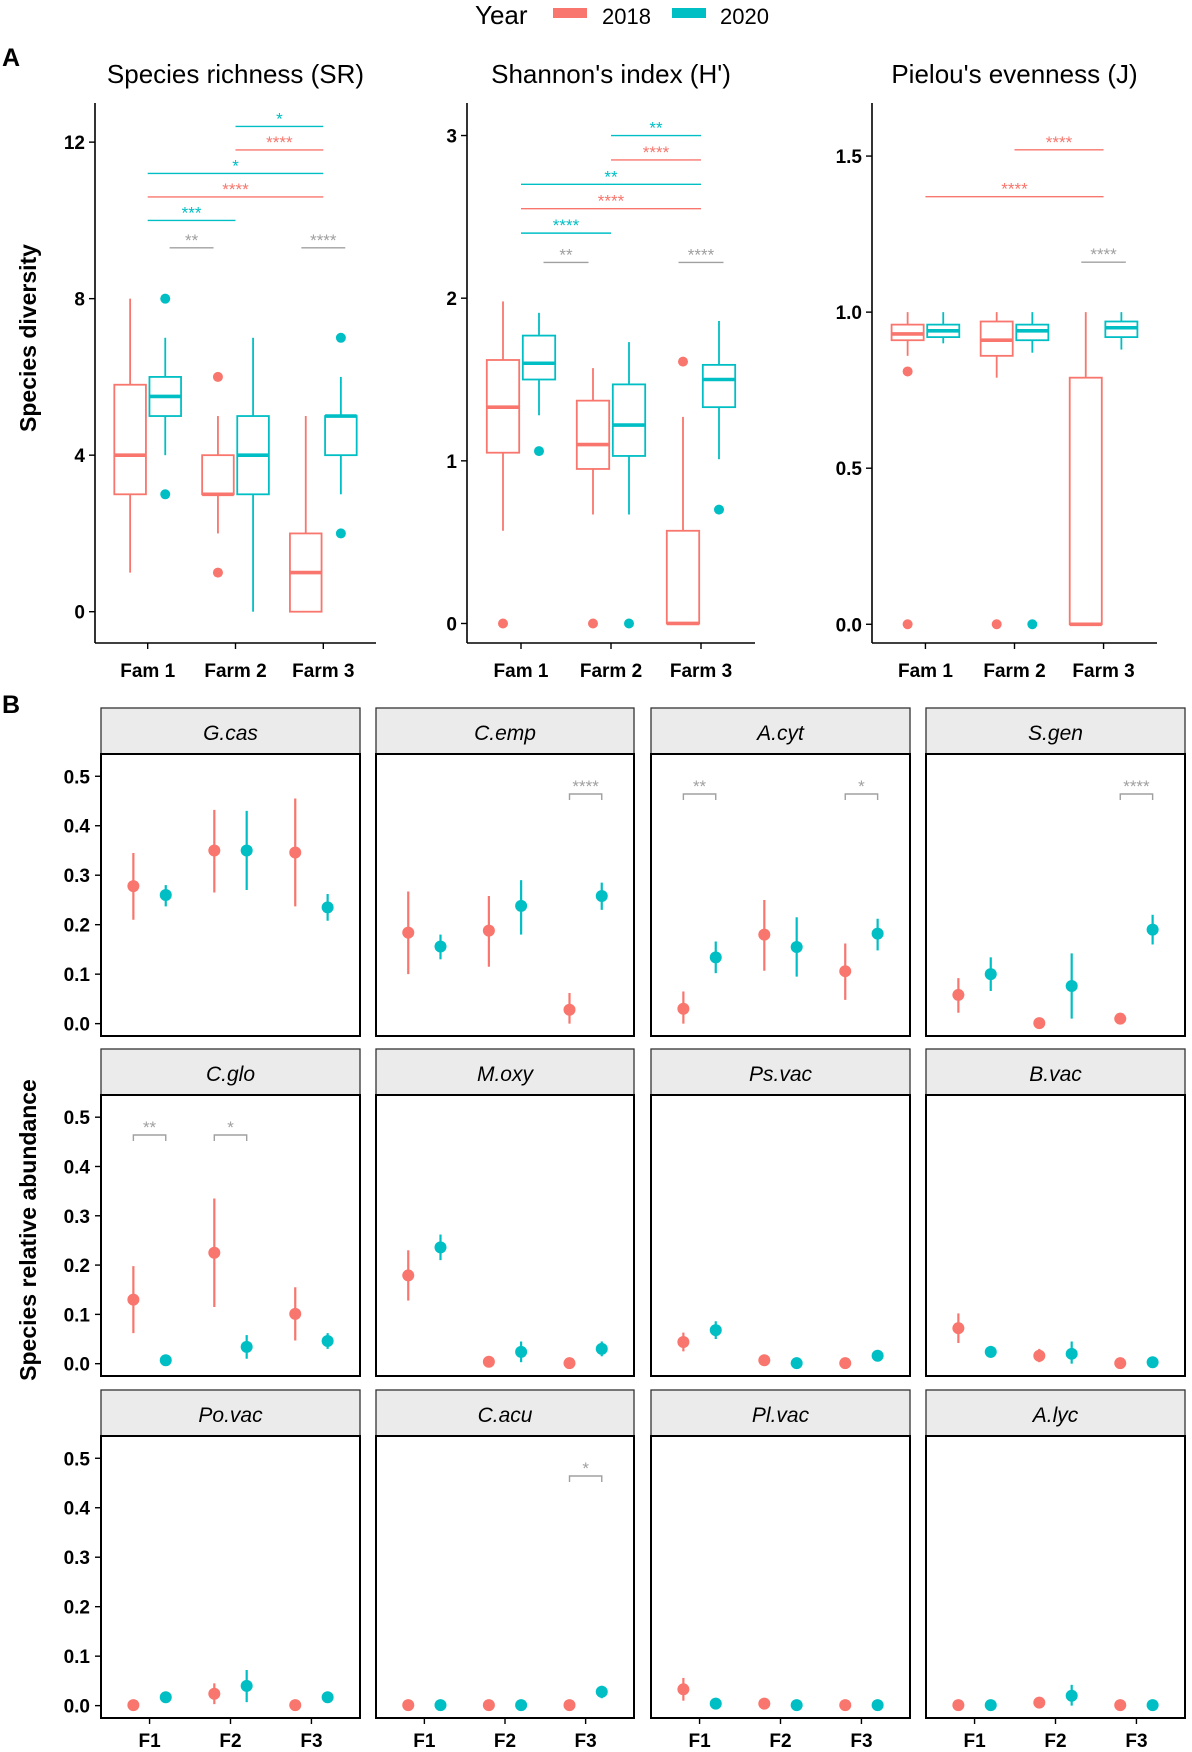  I want to click on significance-label: *, so click(279, 118).